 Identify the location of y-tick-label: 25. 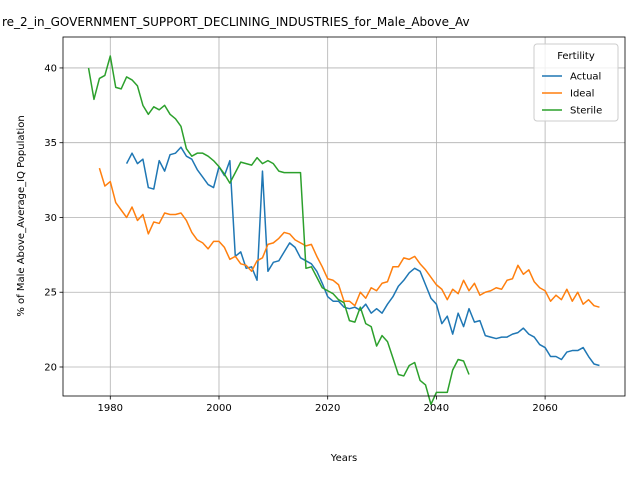
(50, 293).